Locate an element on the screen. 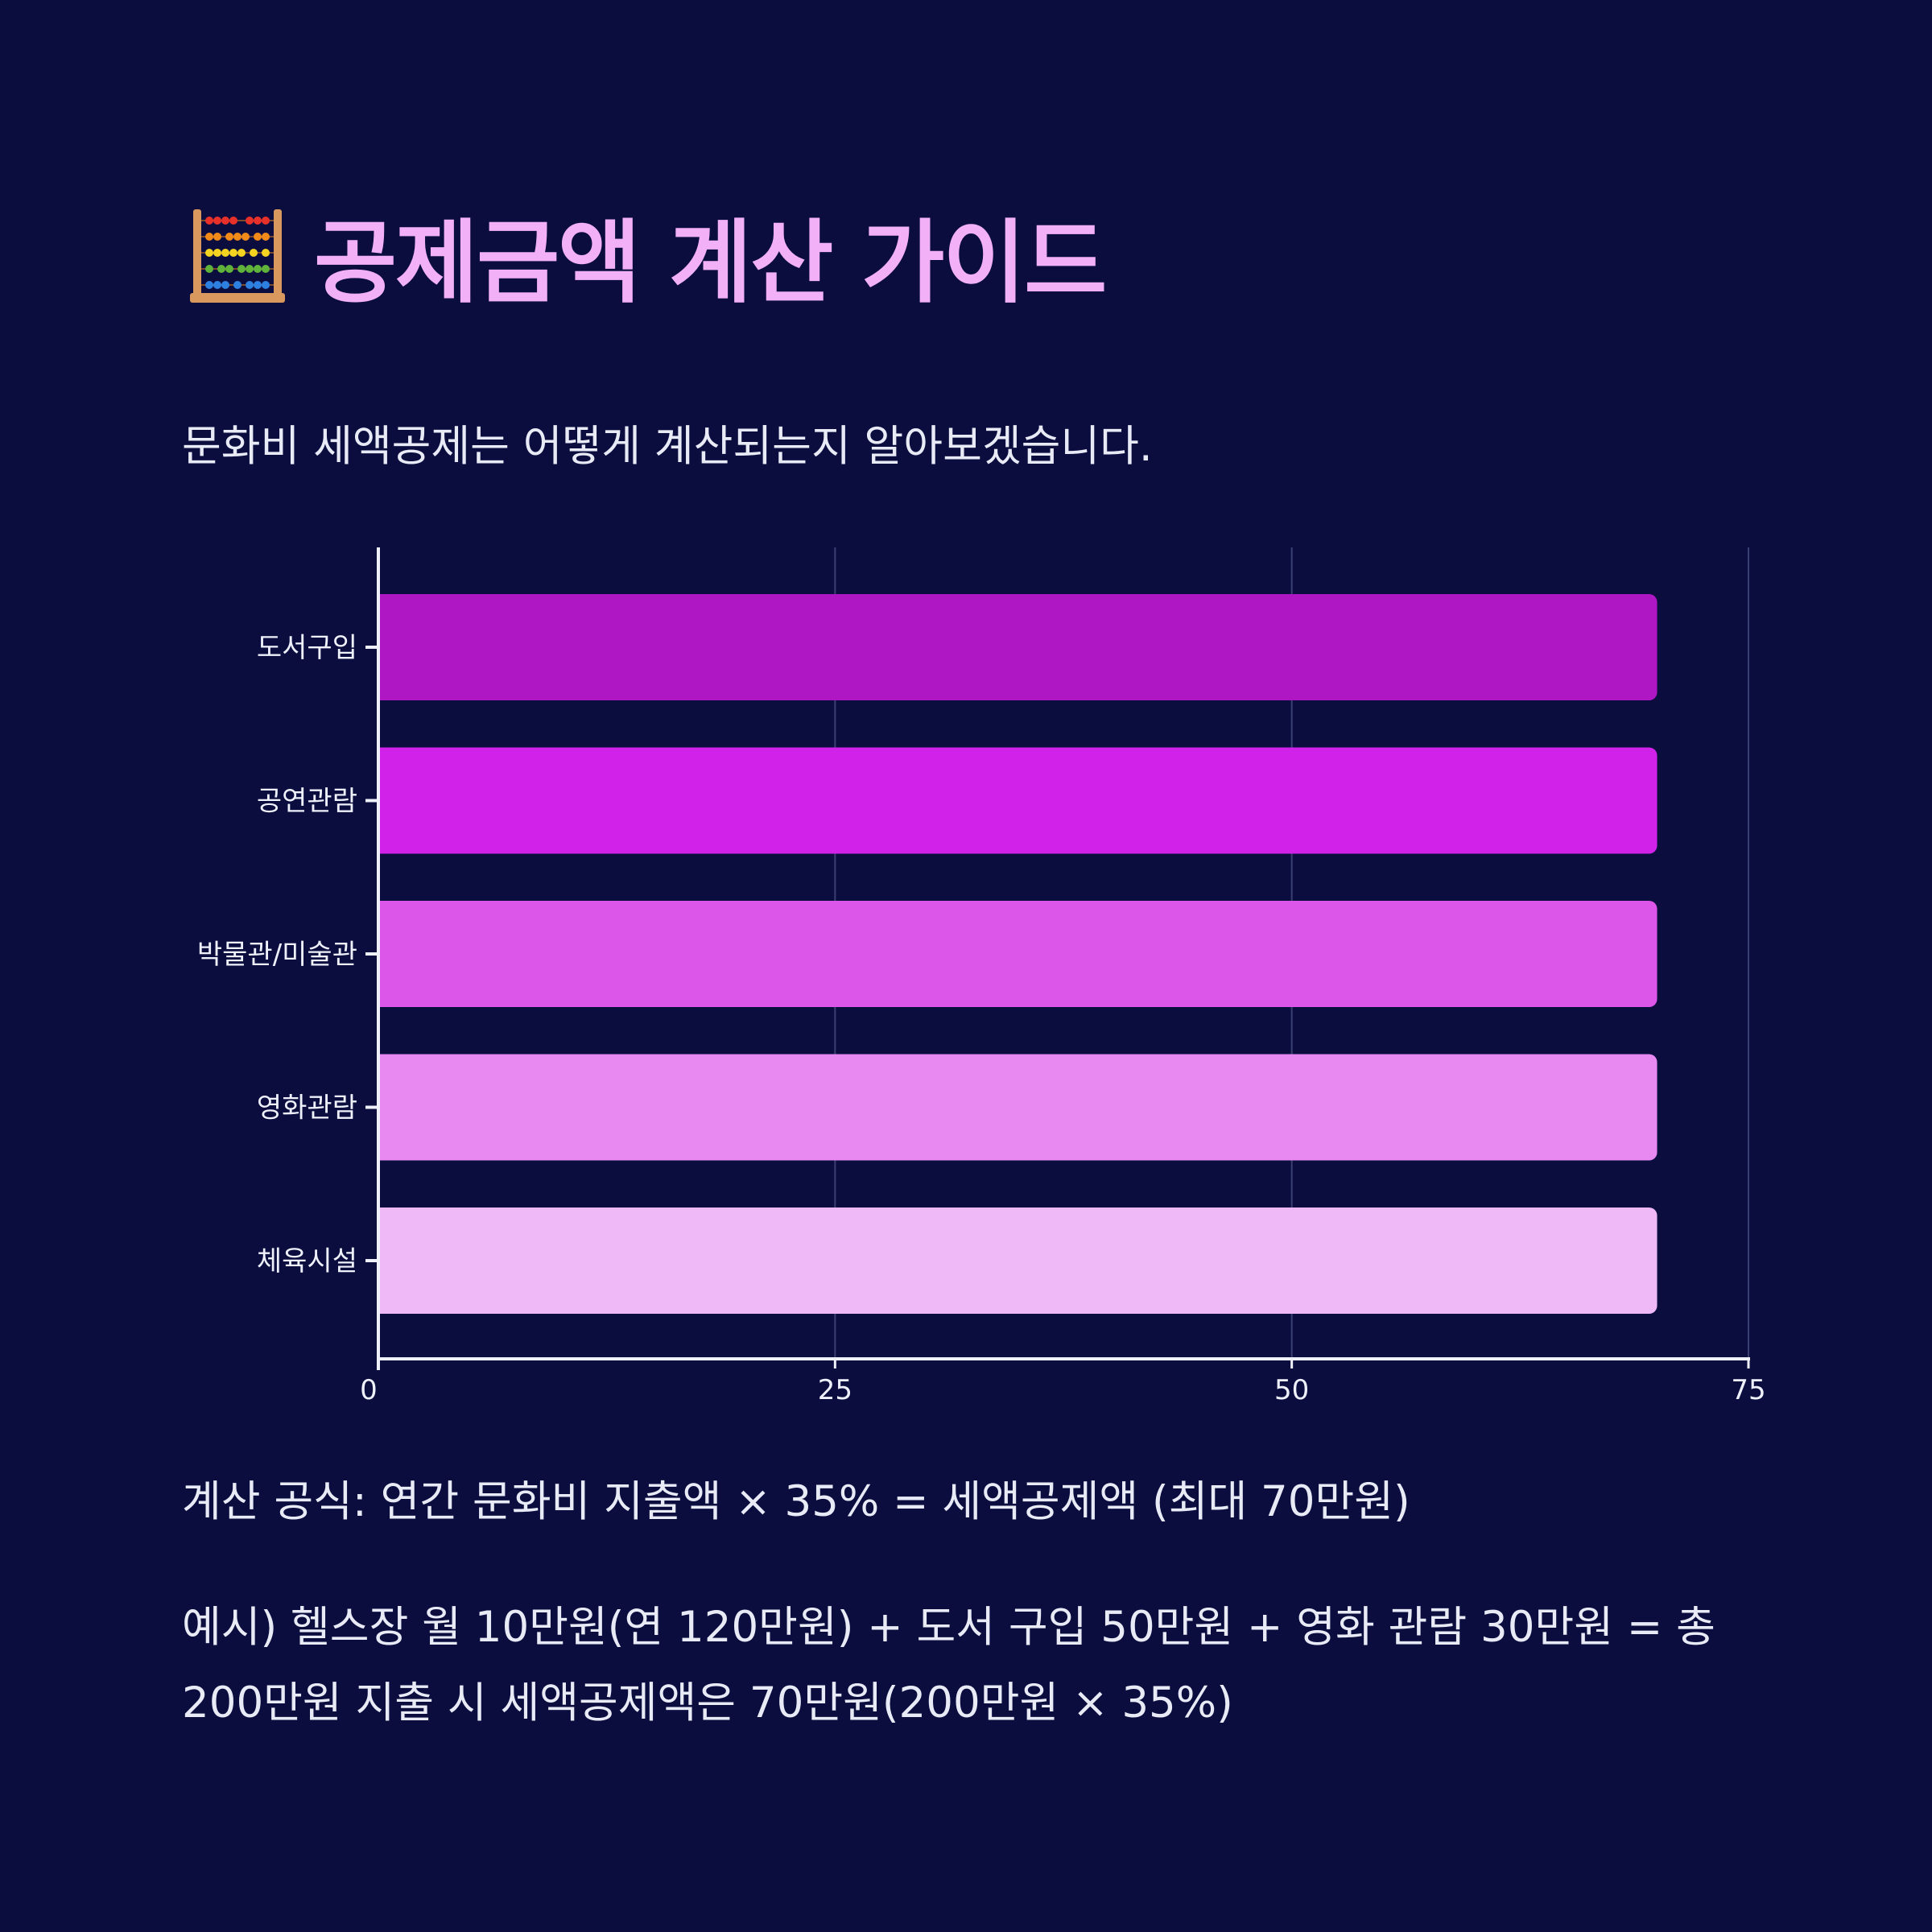 The height and width of the screenshot is (1932, 1932). x-tick-label: 75 is located at coordinates (1748, 1390).